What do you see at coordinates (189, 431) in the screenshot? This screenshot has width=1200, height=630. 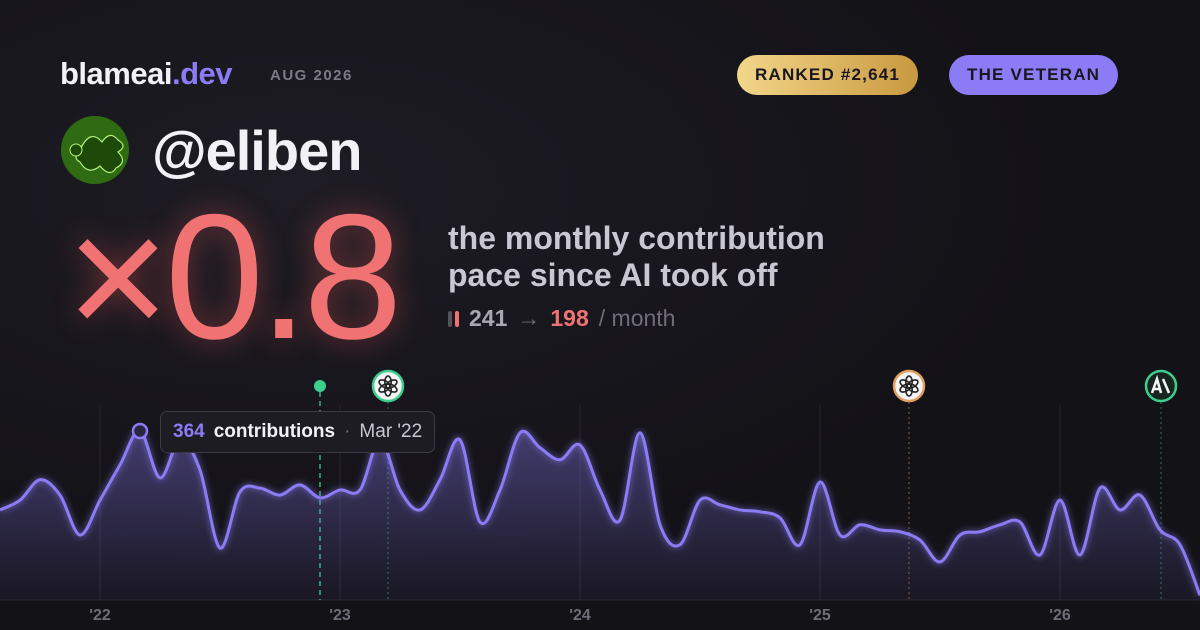 I see `tooltip-value: 364` at bounding box center [189, 431].